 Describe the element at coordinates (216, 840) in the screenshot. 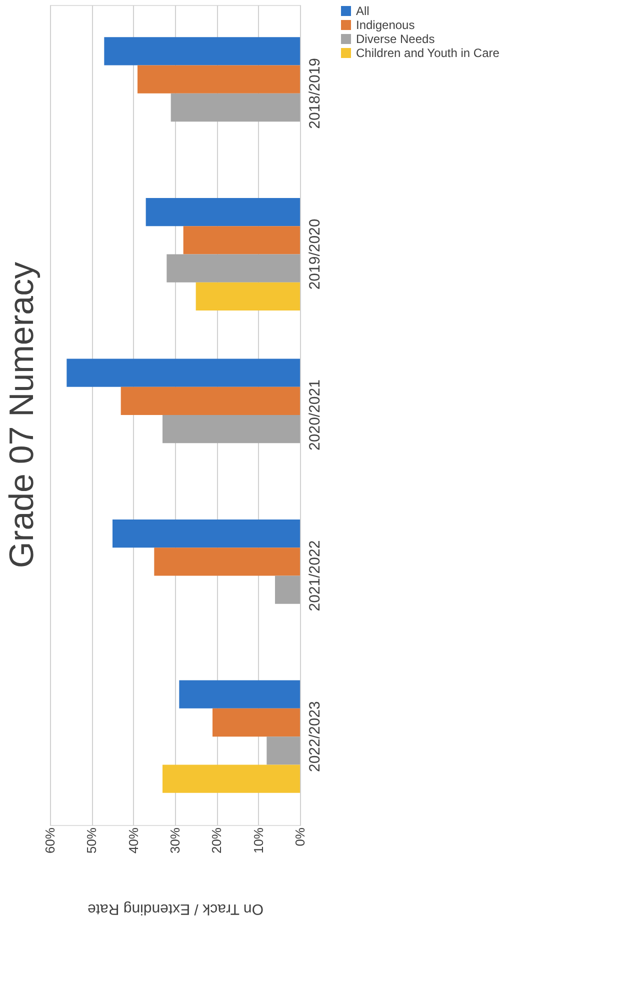

I see `x-tick-label: 20%` at that location.